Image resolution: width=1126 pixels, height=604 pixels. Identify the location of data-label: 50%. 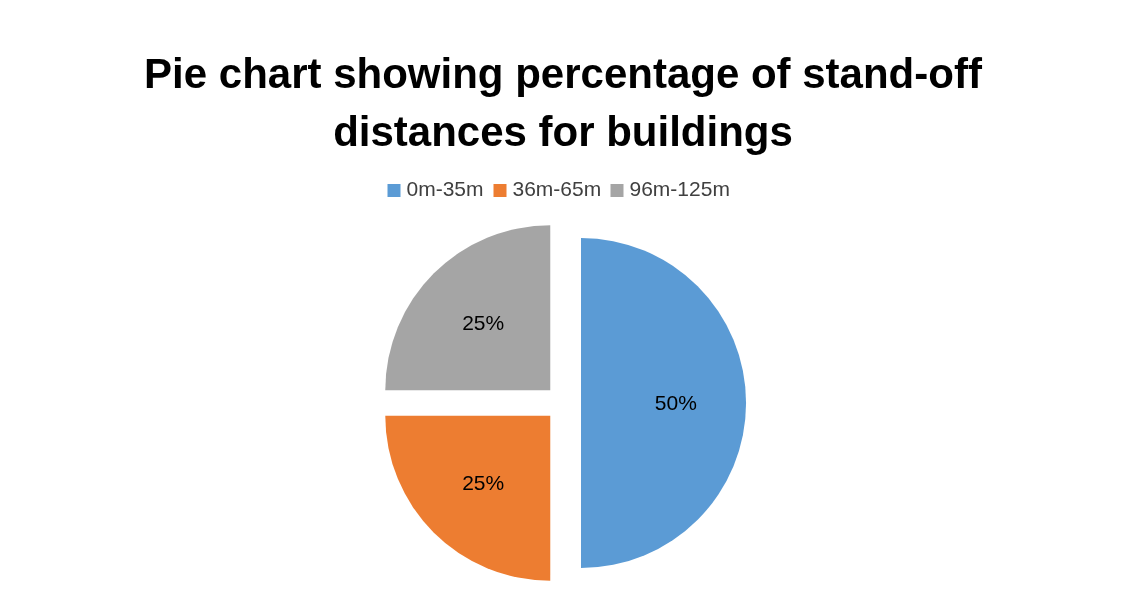
(675, 402).